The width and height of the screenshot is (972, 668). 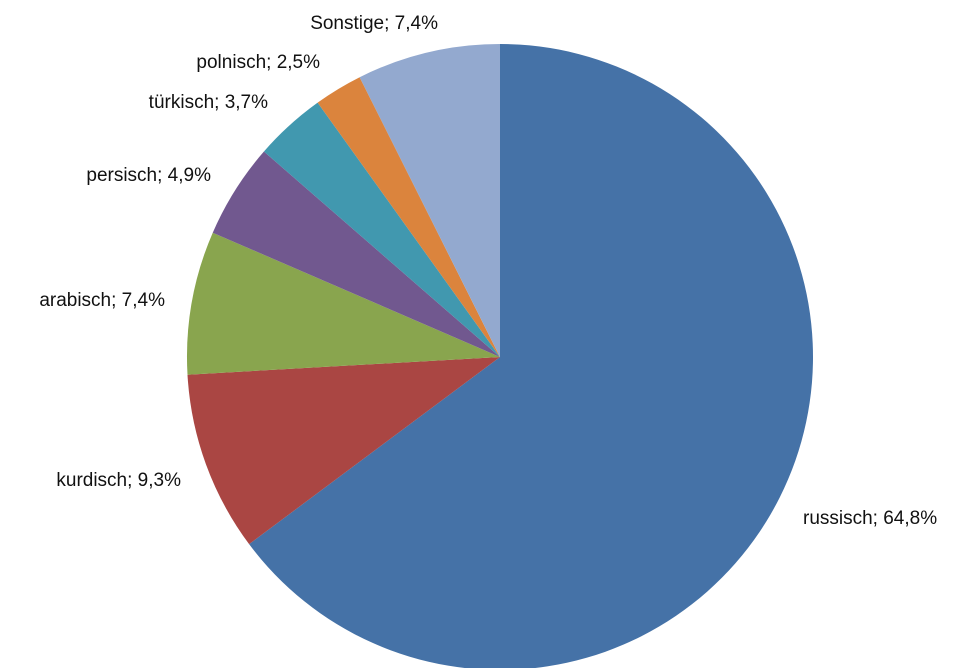 What do you see at coordinates (258, 62) in the screenshot?
I see `slice-label-polnisch: polnisch; 2,5%` at bounding box center [258, 62].